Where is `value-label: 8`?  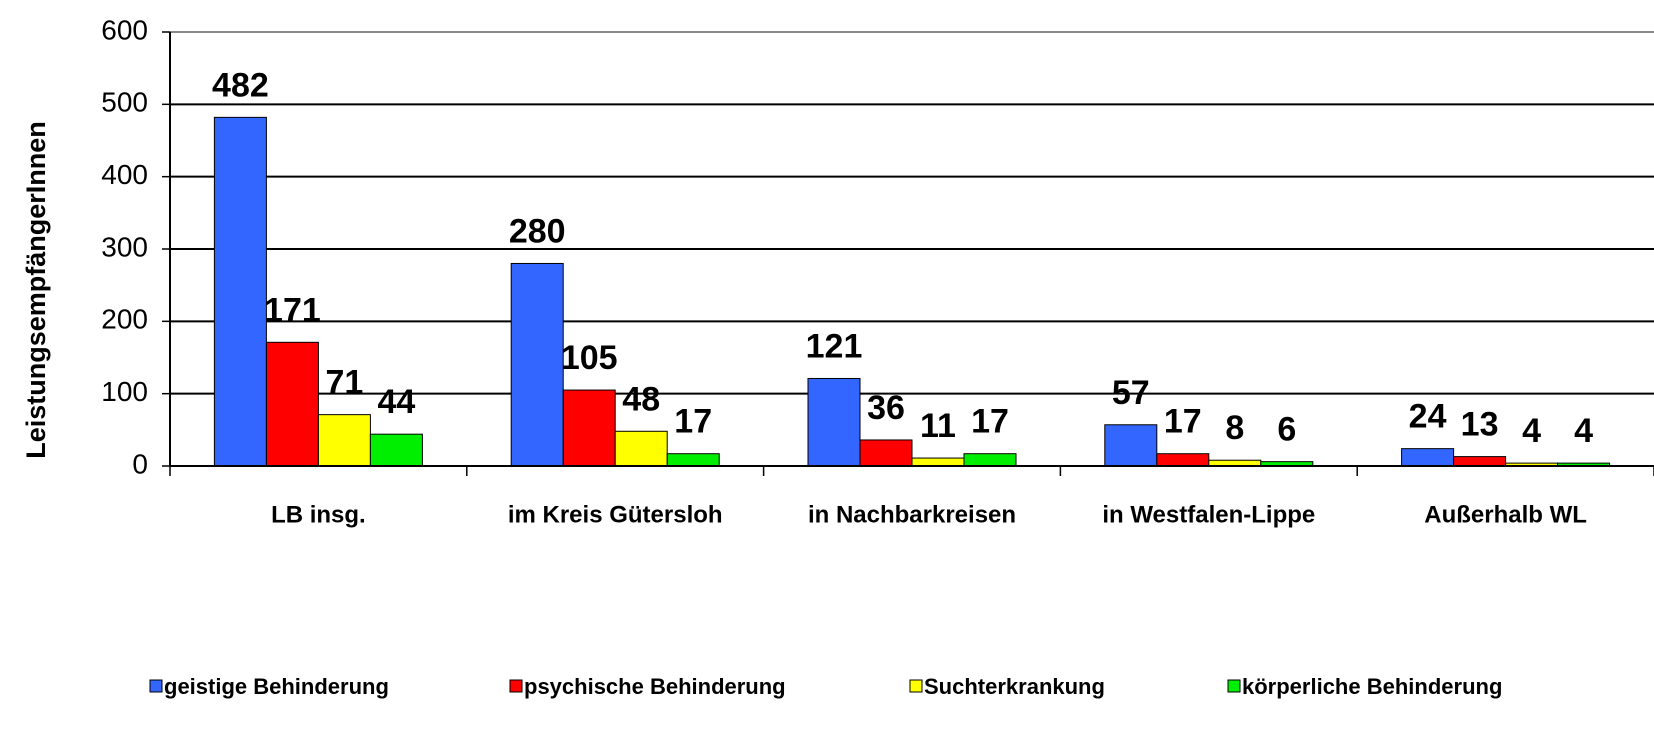 value-label: 8 is located at coordinates (1234, 428).